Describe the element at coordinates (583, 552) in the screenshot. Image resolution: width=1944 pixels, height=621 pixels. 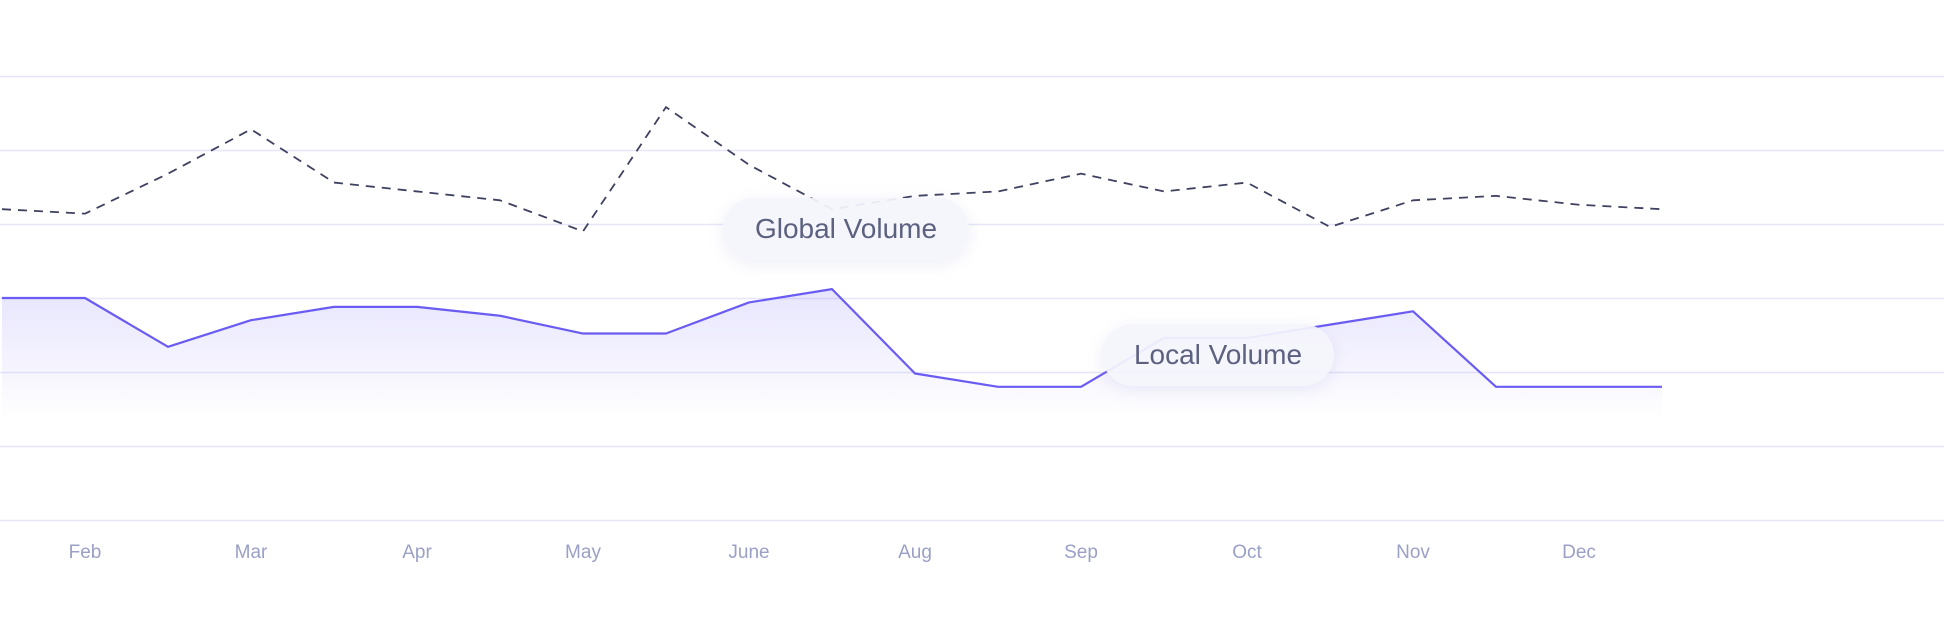
I see `x-tick-label: May` at that location.